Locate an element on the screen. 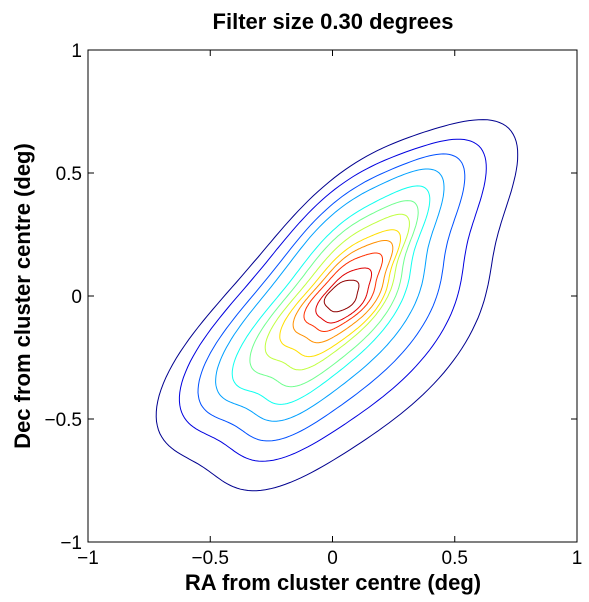 The image size is (589, 602). y-tick-label: 0.5 is located at coordinates (69, 174).